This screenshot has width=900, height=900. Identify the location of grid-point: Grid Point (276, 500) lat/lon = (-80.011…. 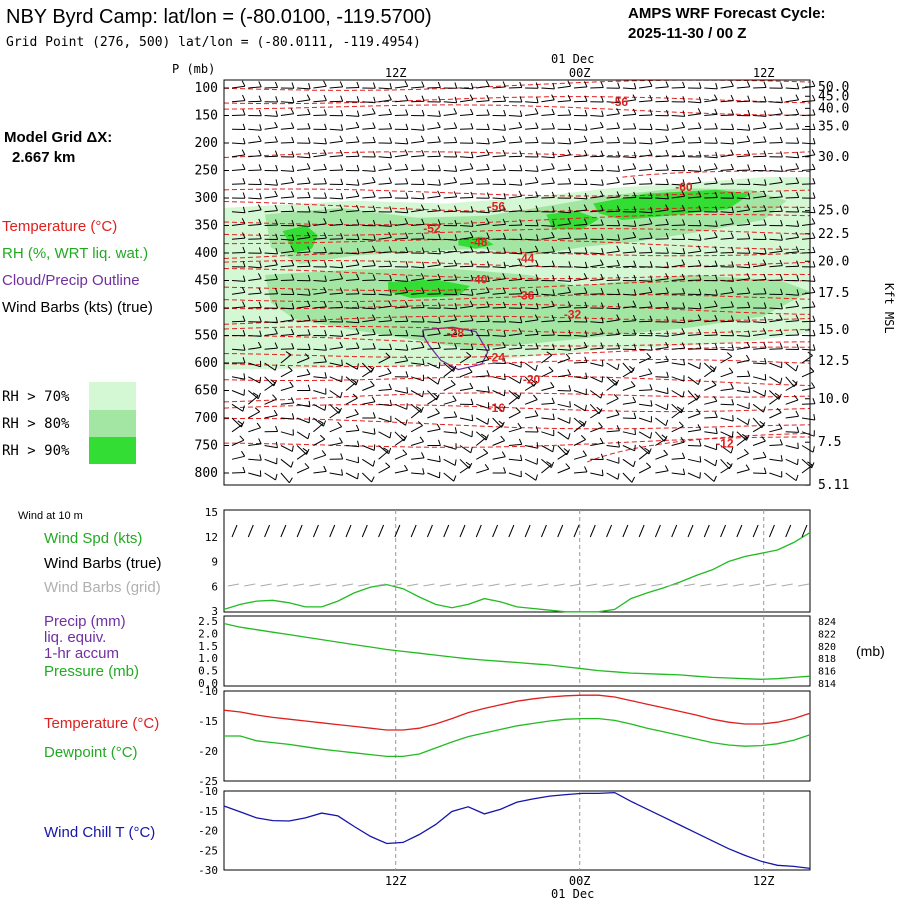
(213, 42).